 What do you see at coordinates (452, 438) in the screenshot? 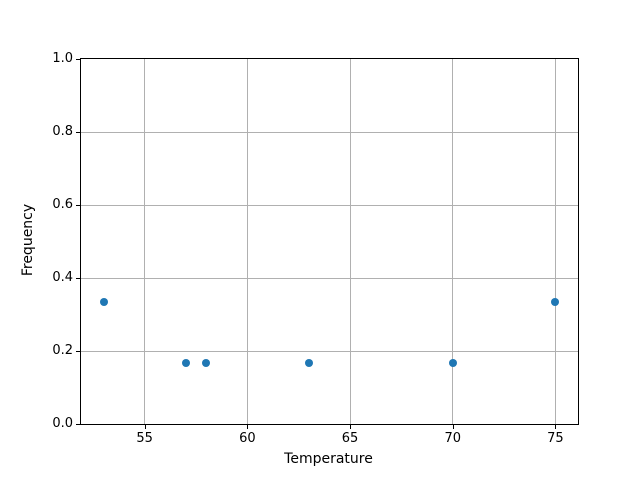
I see `x-tick-label: 70` at bounding box center [452, 438].